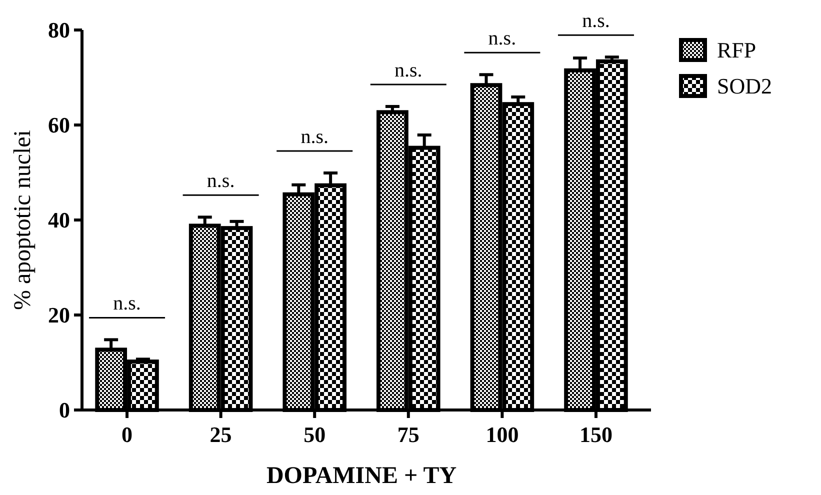 The width and height of the screenshot is (821, 495). What do you see at coordinates (59, 315) in the screenshot?
I see `y-tick-label: 20` at bounding box center [59, 315].